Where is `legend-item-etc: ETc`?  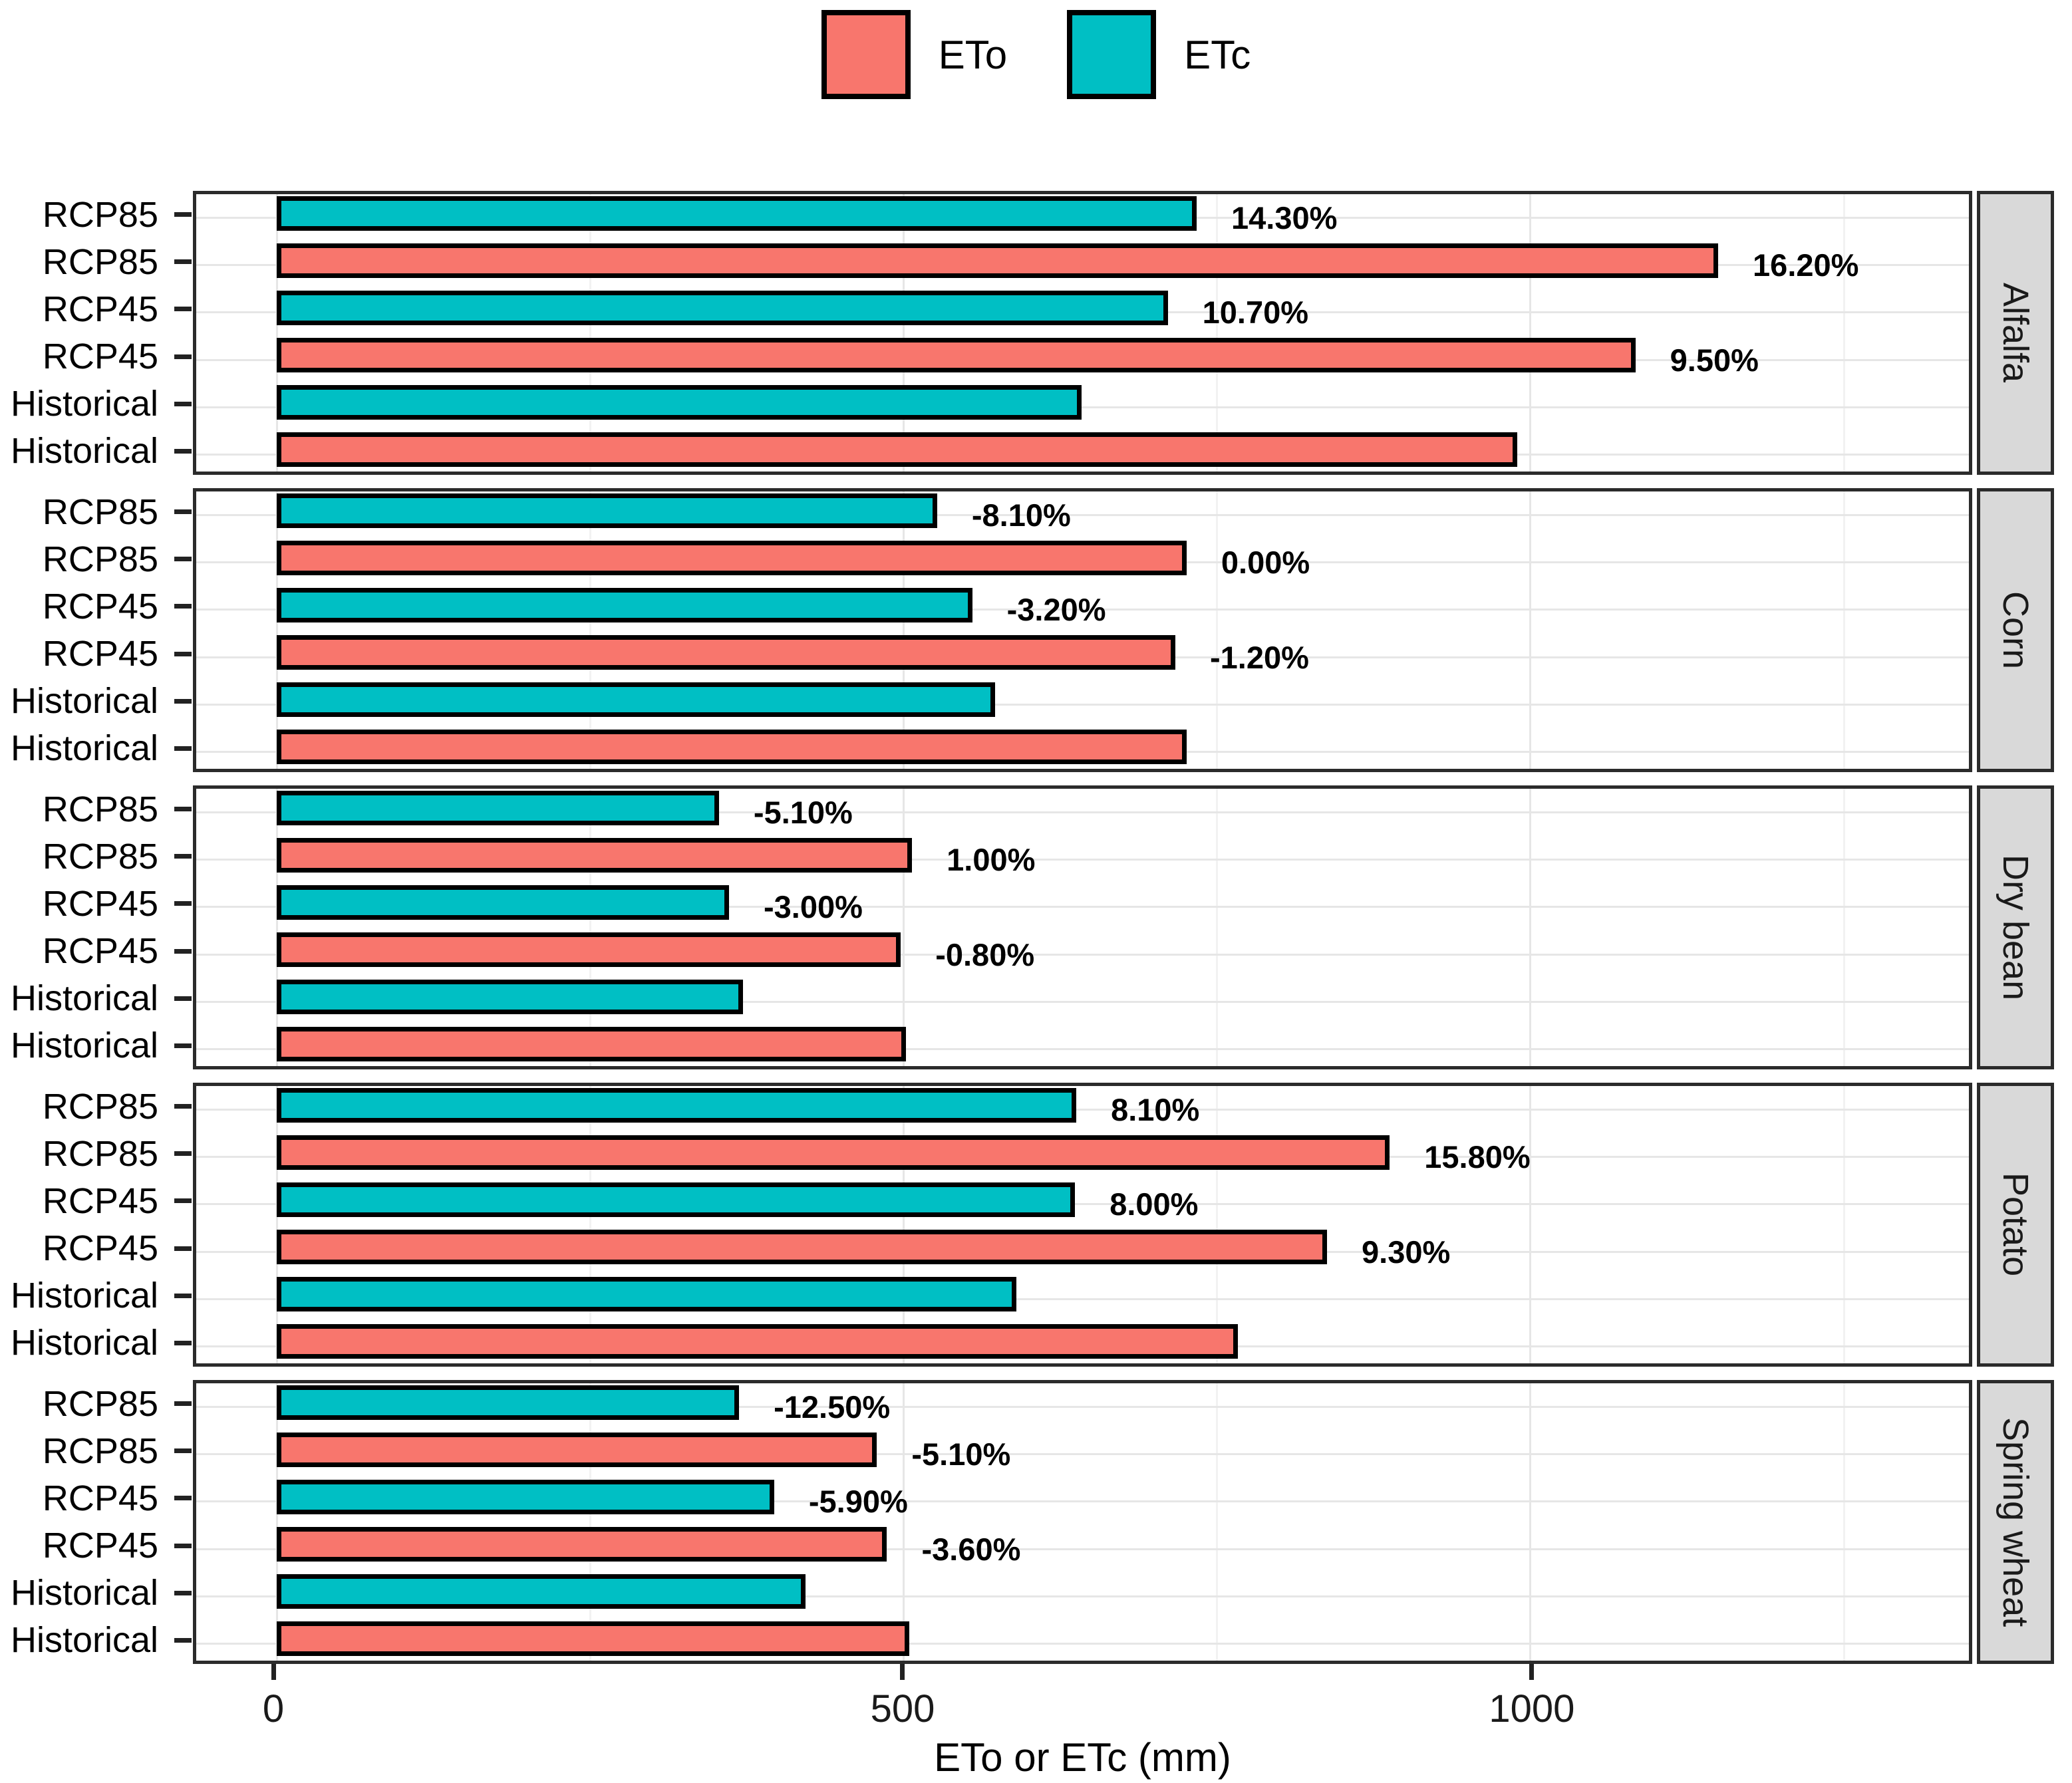
legend-item-etc: ETc is located at coordinates (1159, 54).